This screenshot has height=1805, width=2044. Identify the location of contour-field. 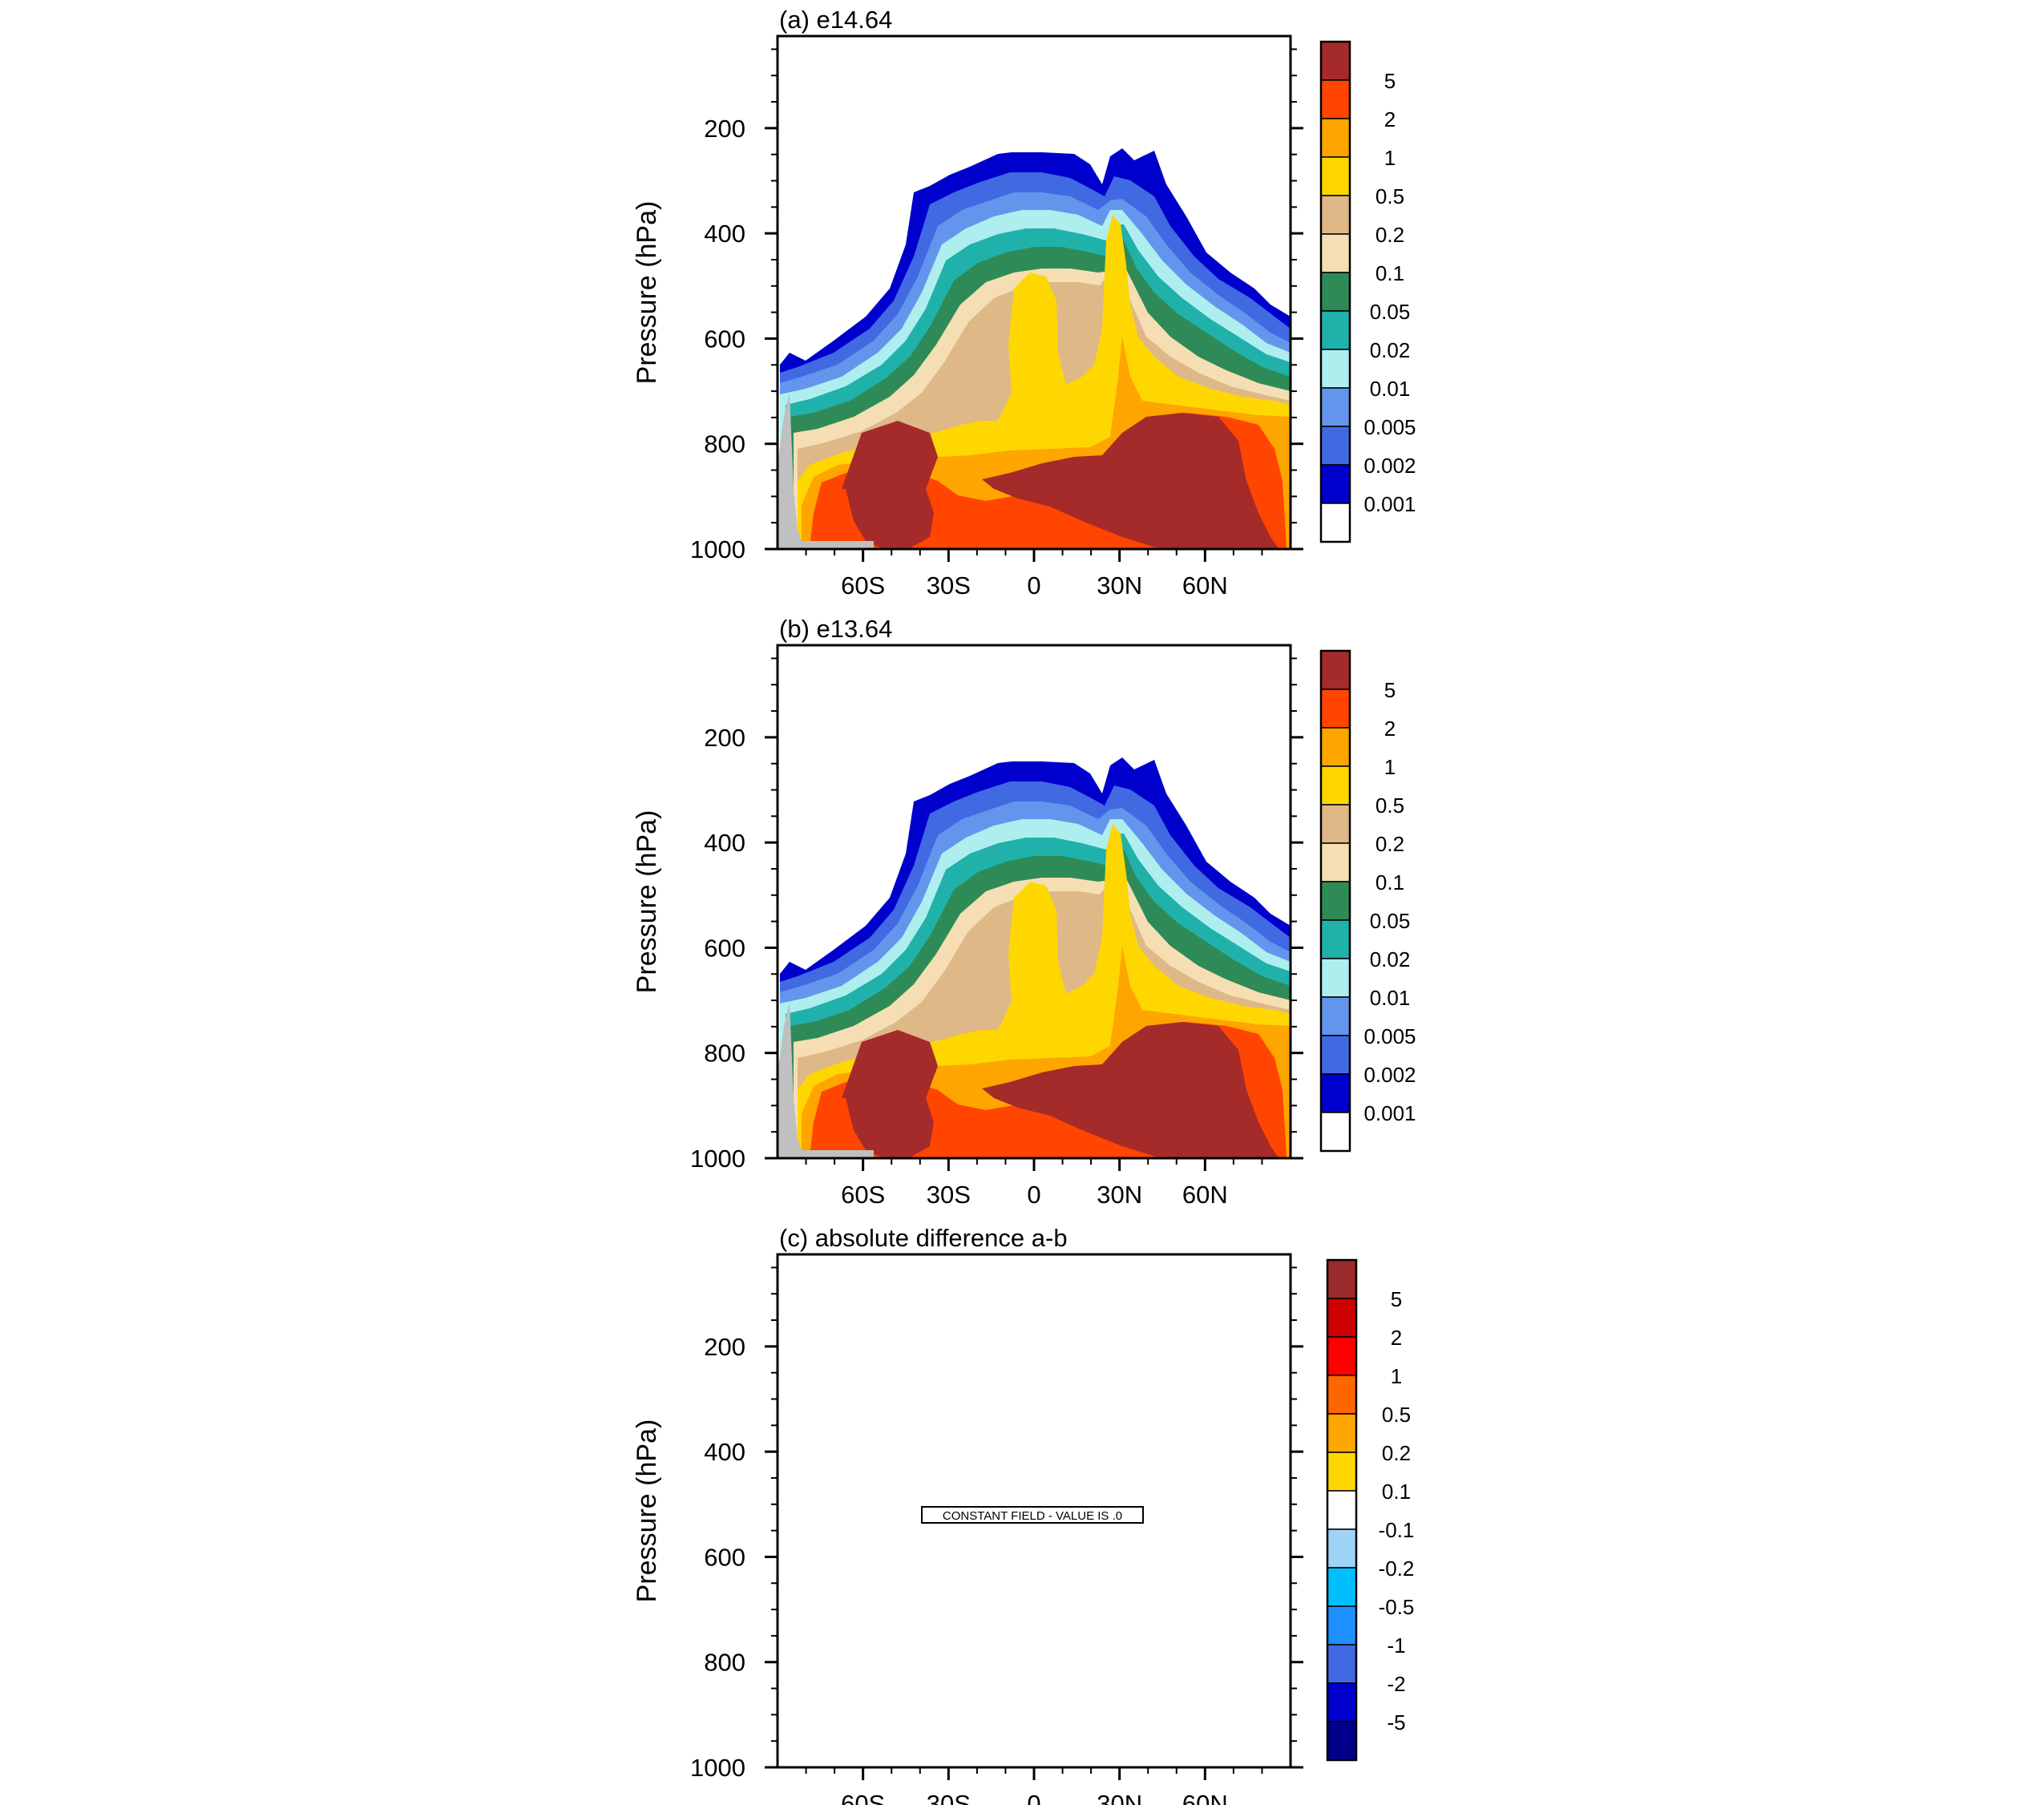
(1034, 348).